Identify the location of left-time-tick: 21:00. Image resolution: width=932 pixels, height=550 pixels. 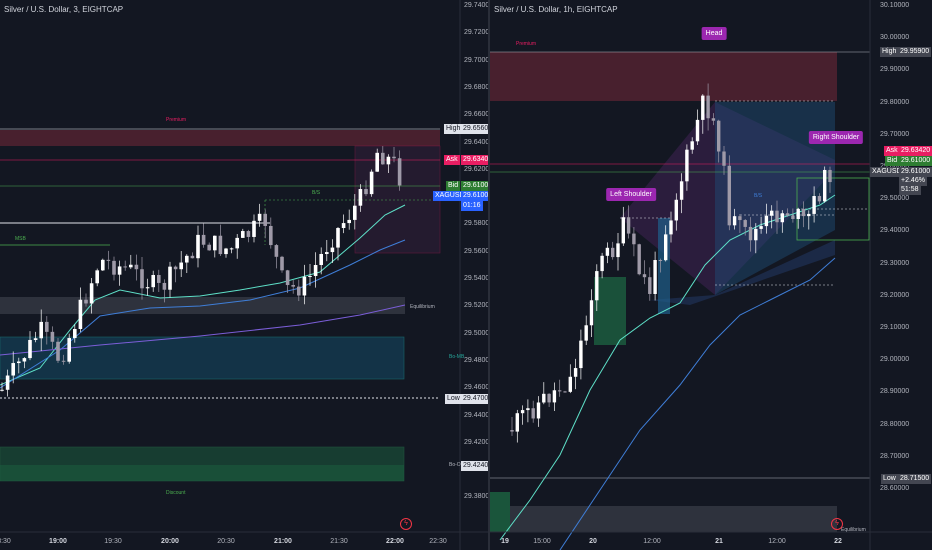
(283, 541).